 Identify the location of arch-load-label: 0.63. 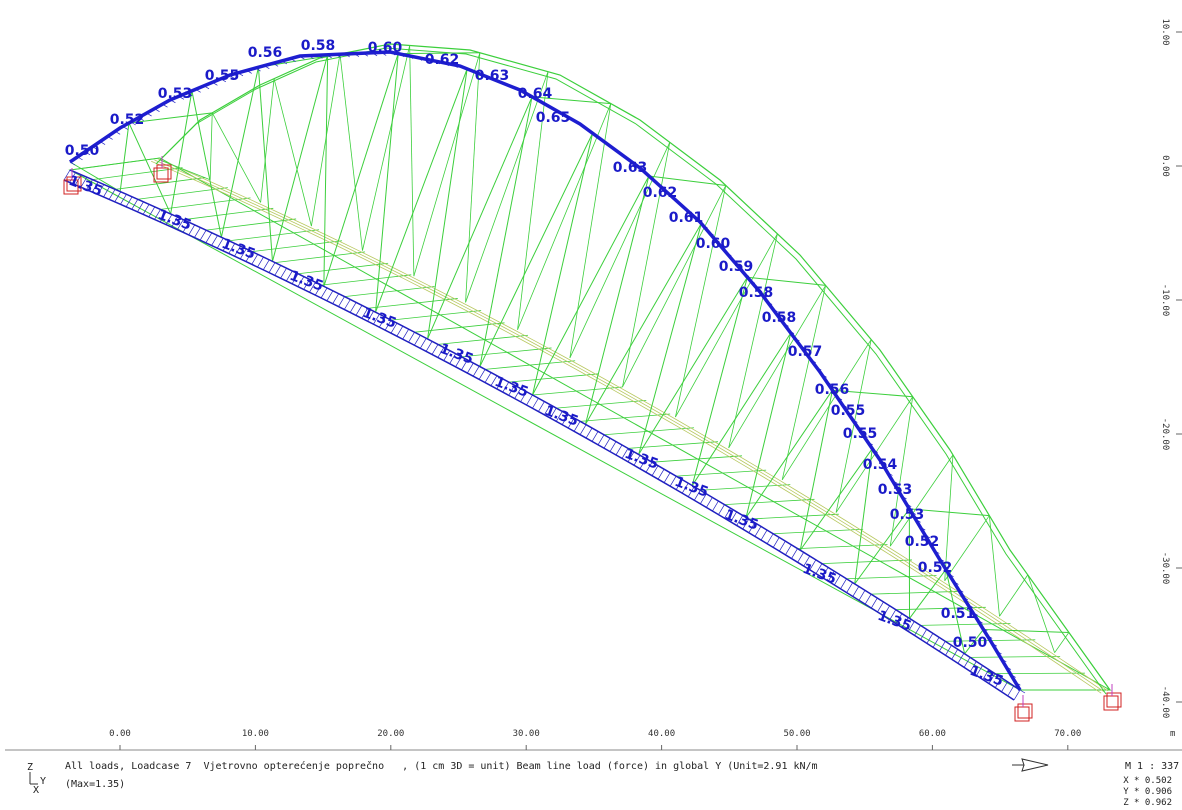
(492, 76).